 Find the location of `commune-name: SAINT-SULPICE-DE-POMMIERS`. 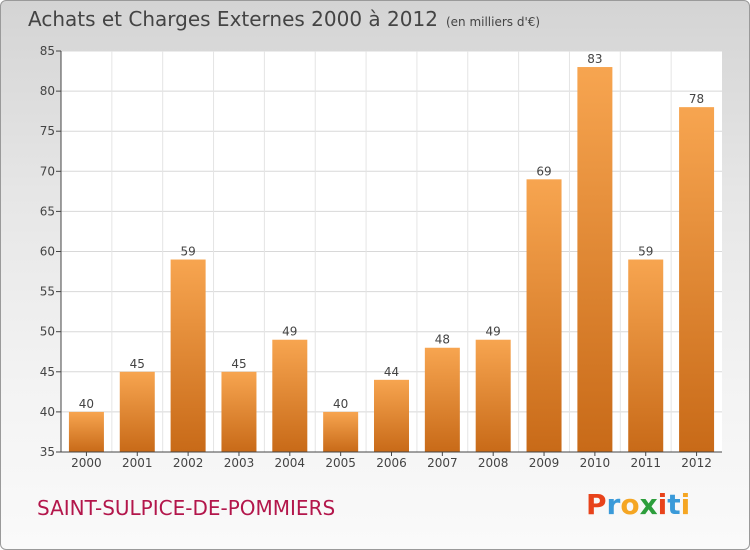

commune-name: SAINT-SULPICE-DE-POMMIERS is located at coordinates (186, 508).